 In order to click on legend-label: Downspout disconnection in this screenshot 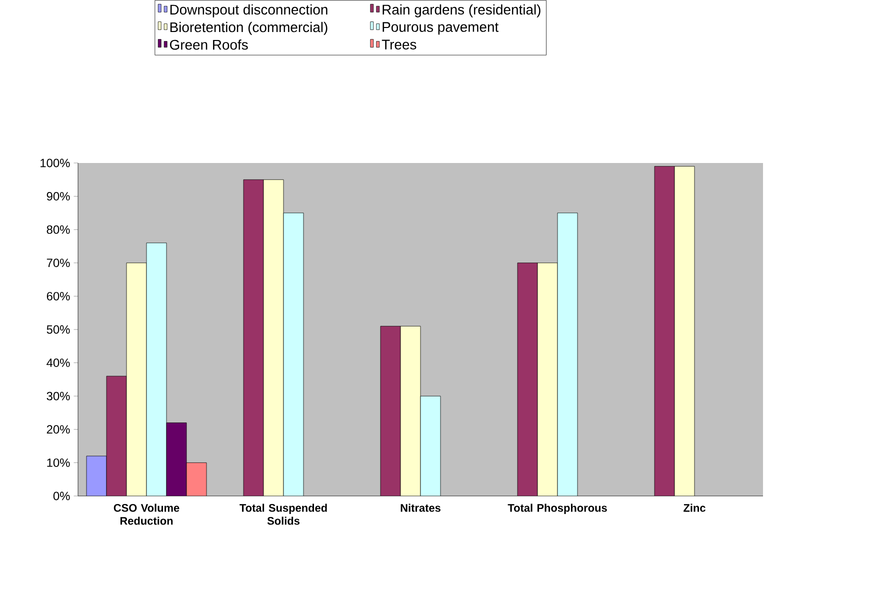, I will do `click(249, 11)`.